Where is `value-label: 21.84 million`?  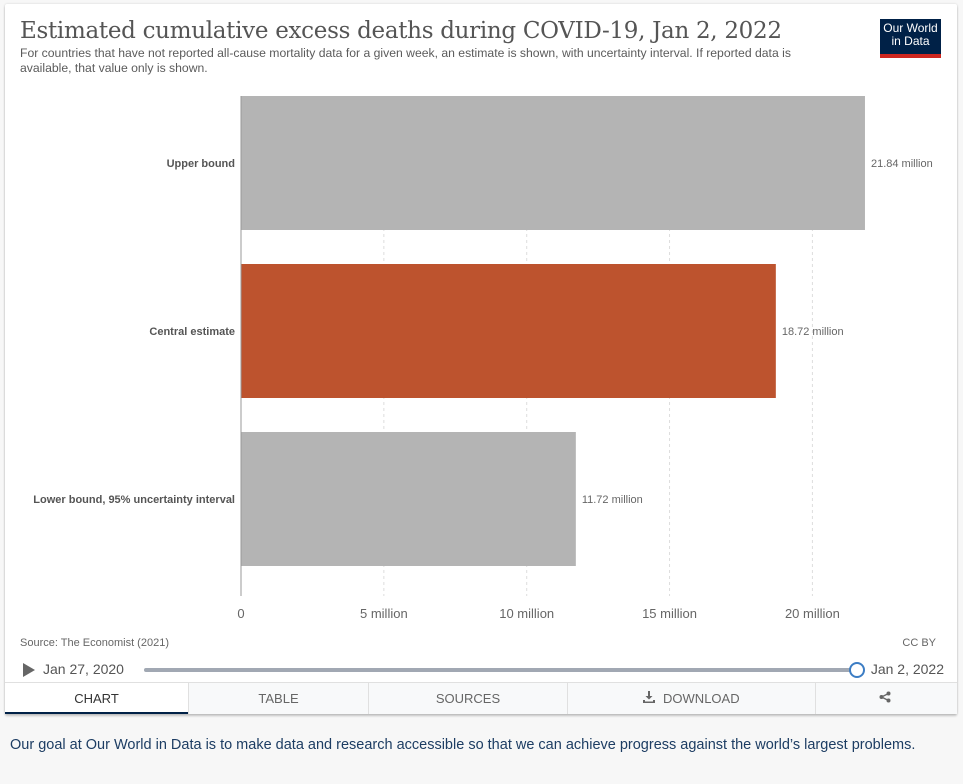 value-label: 21.84 million is located at coordinates (902, 164).